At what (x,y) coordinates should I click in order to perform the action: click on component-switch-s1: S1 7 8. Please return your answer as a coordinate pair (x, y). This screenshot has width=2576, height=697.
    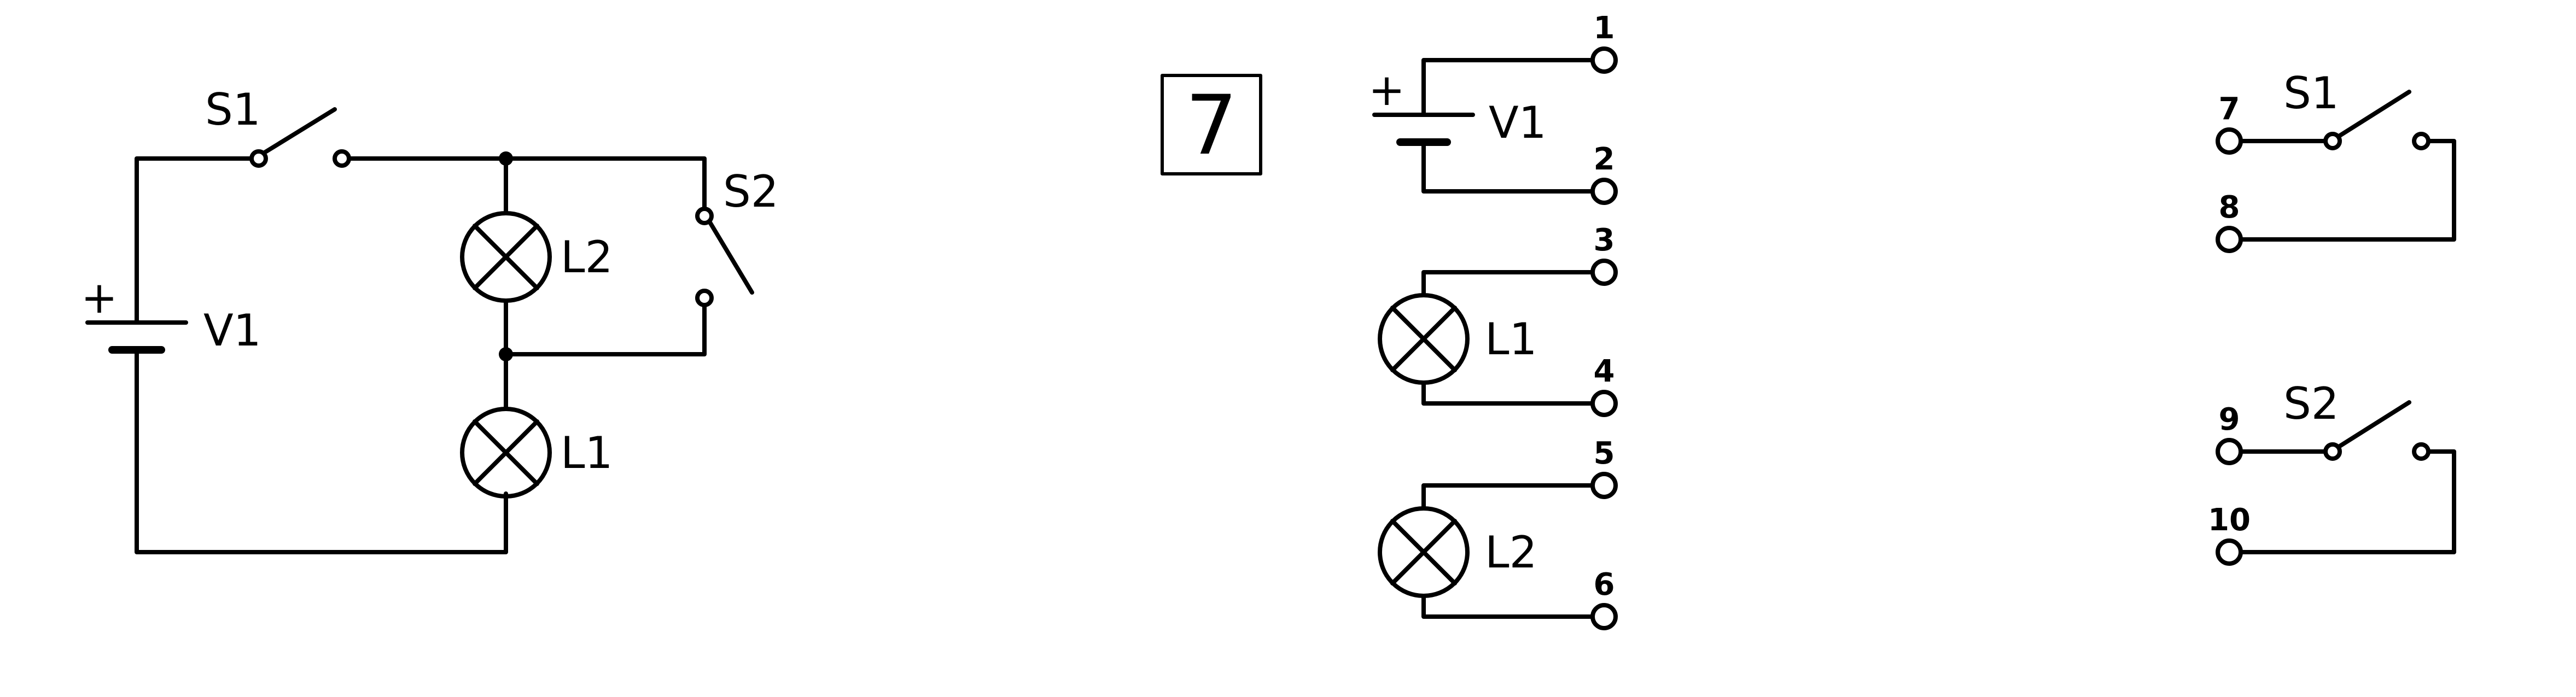
    Looking at the image, I should click on (2336, 160).